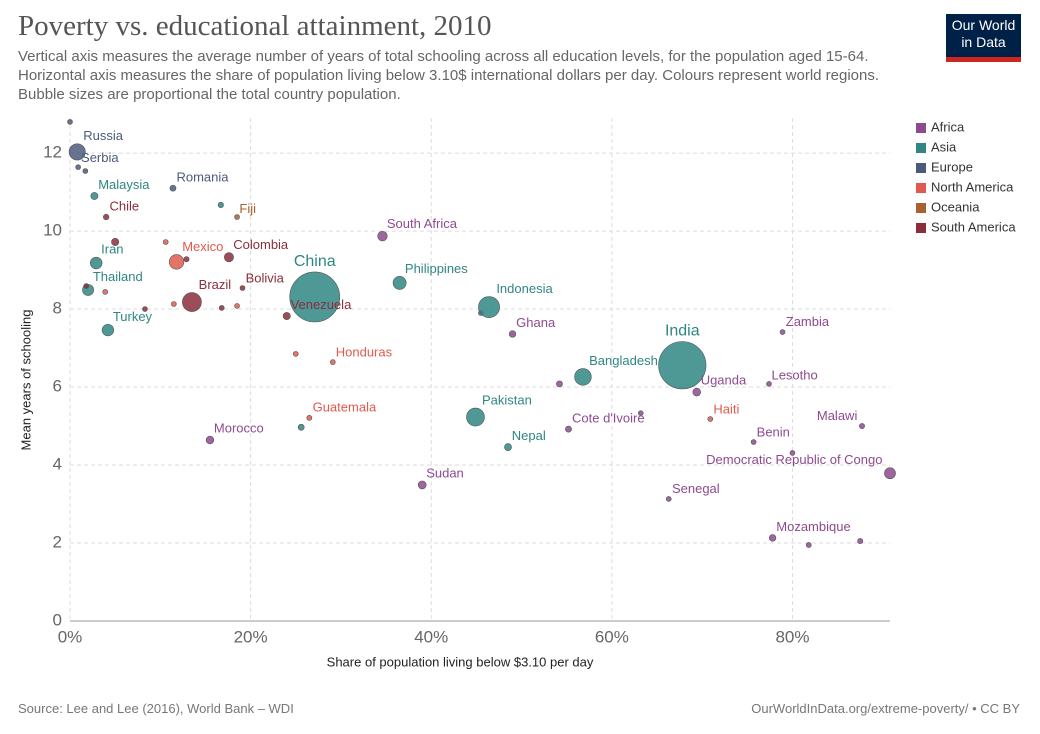 This screenshot has width=1040, height=734. I want to click on y-tick-label: 6, so click(57, 386).